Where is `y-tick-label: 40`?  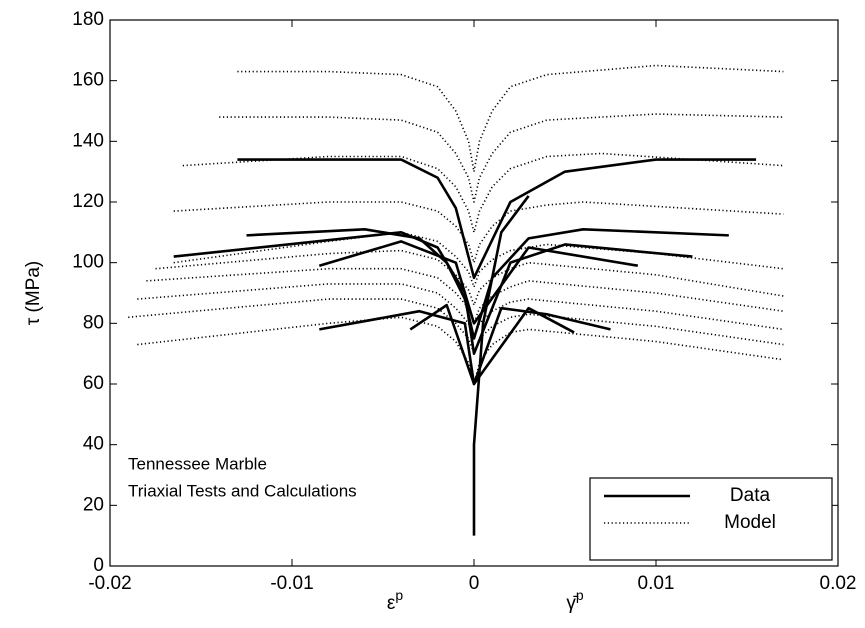
y-tick-label: 40 is located at coordinates (93, 444).